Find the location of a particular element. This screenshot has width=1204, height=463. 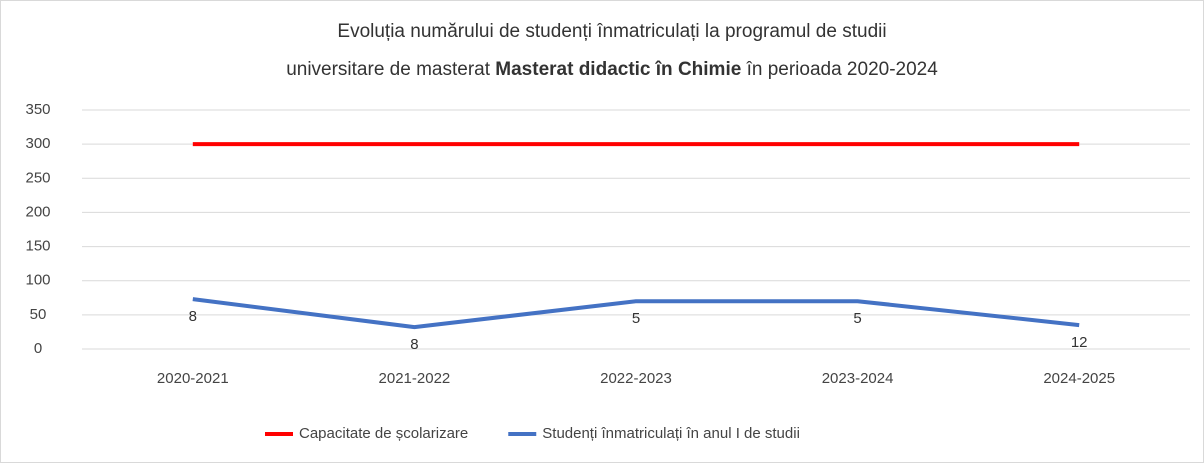

y-tick-label: 100 is located at coordinates (37, 280).